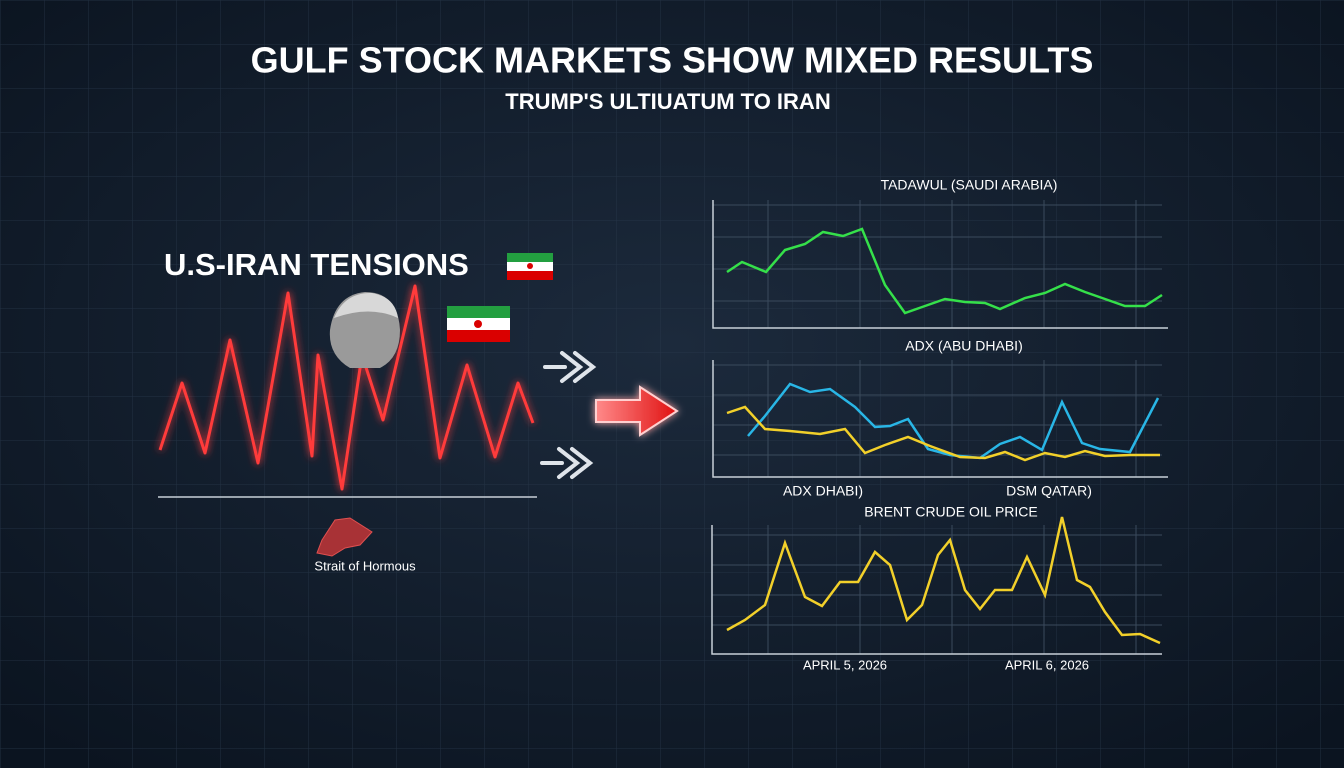  Describe the element at coordinates (1047, 664) in the screenshot. I see `date-label: APRIL 6, 2026` at that location.